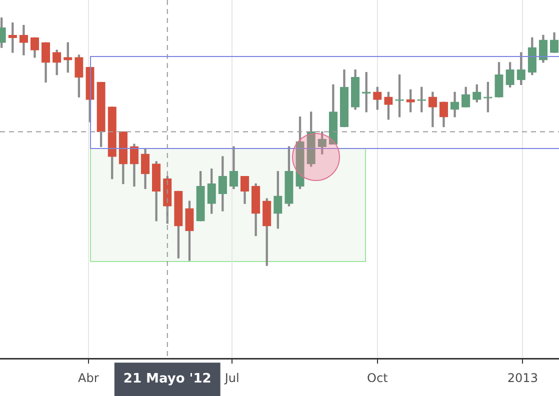 This screenshot has width=559, height=396. What do you see at coordinates (232, 377) in the screenshot?
I see `x-tick-label: Jul` at bounding box center [232, 377].